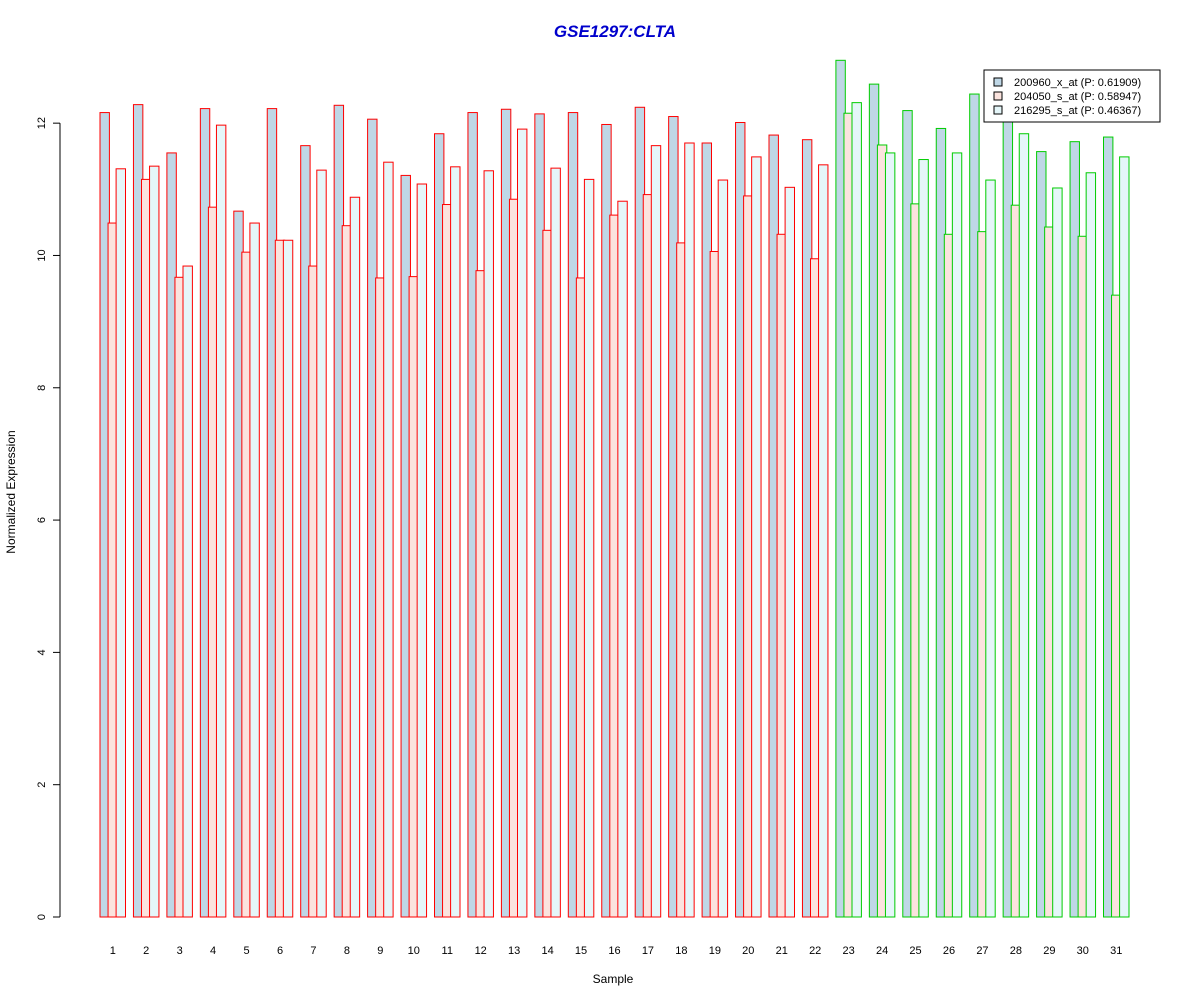 The image size is (1200, 1000). Describe the element at coordinates (782, 951) in the screenshot. I see `x-tick-label: 21` at that location.